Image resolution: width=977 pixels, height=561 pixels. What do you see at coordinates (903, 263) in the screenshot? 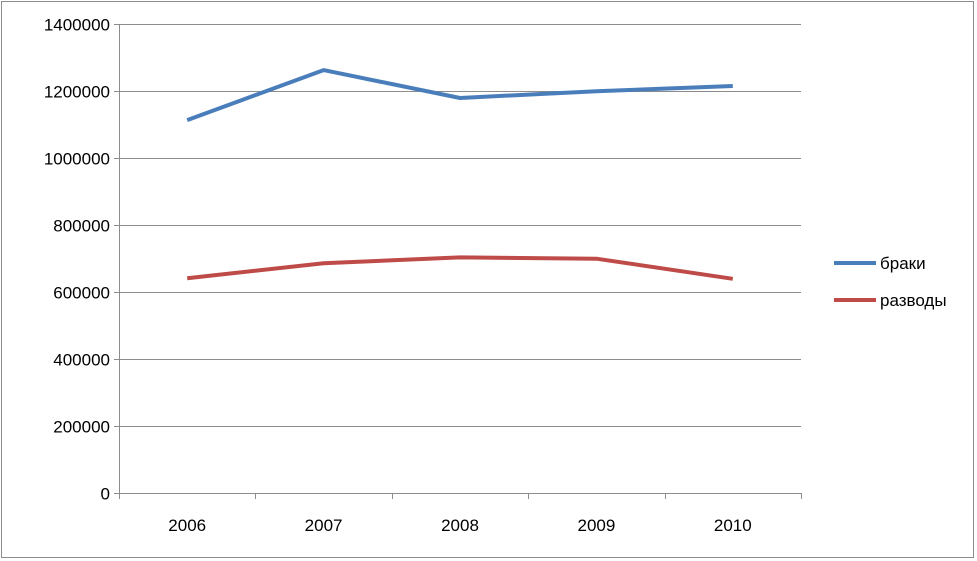
I see `legend-label: браки` at bounding box center [903, 263].